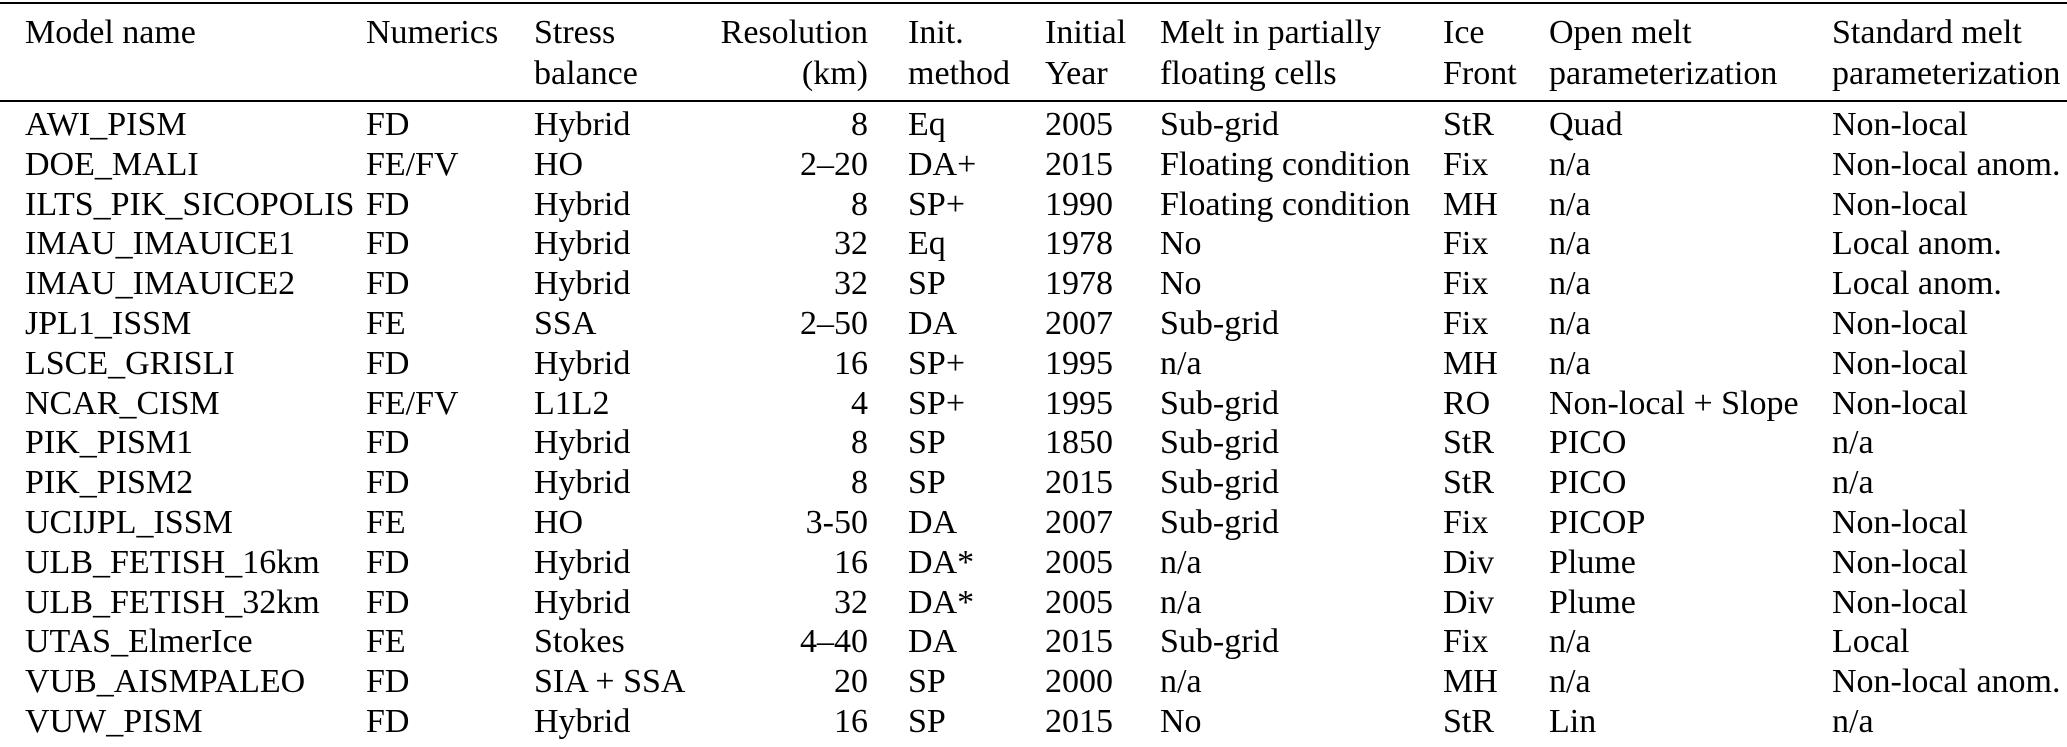 Image resolution: width=2067 pixels, height=747 pixels. What do you see at coordinates (1592, 602) in the screenshot?
I see `cell-open: Plume` at bounding box center [1592, 602].